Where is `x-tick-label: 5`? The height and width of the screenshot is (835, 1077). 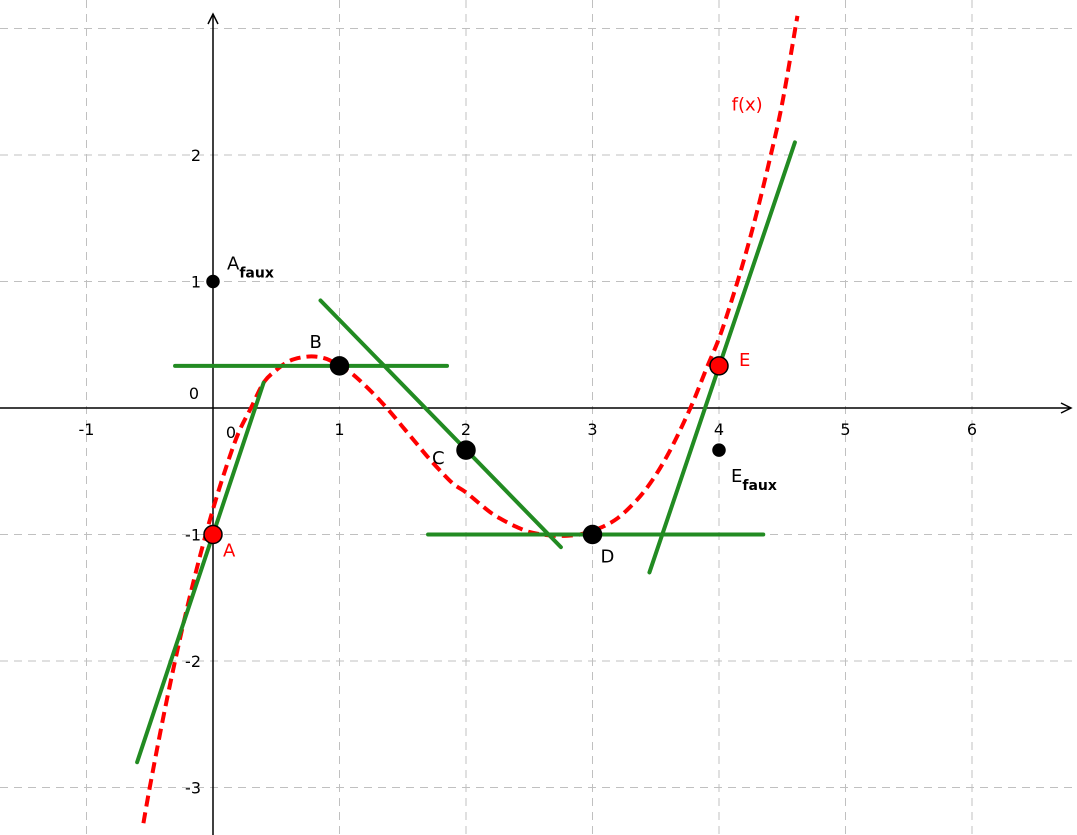
x-tick-label: 5 is located at coordinates (845, 429).